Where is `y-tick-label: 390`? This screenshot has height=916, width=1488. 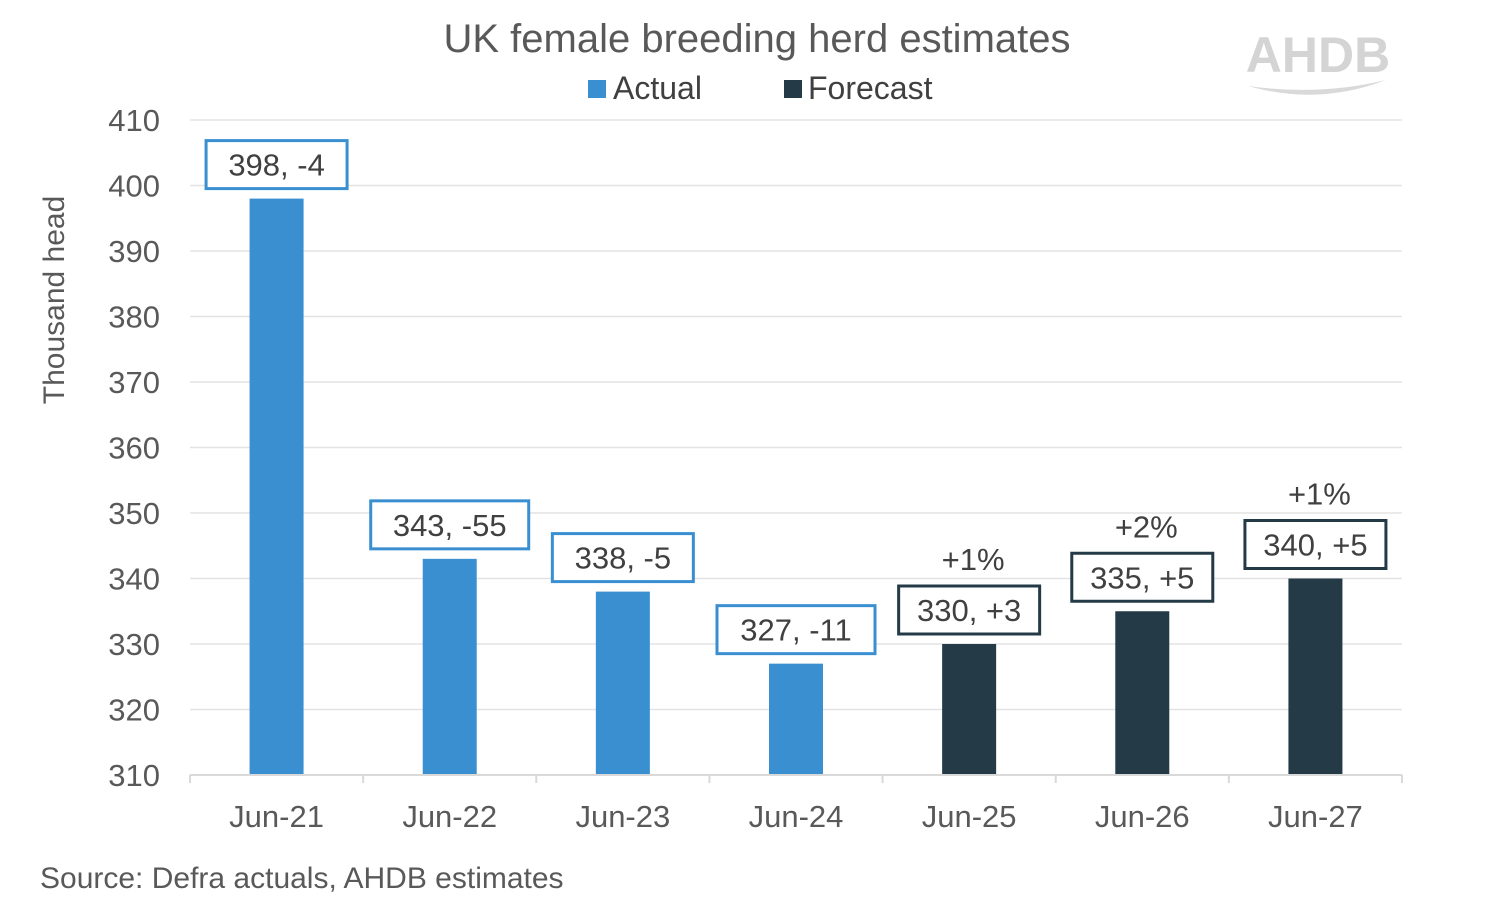 y-tick-label: 390 is located at coordinates (134, 251).